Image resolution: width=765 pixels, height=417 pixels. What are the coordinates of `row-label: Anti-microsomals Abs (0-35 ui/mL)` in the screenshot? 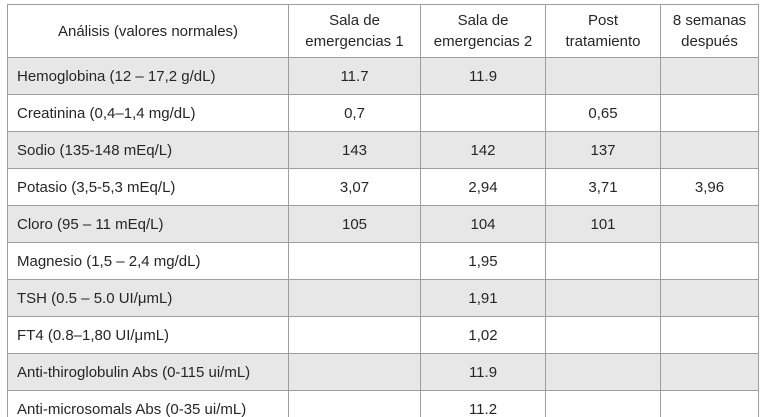 It's located at (148, 403).